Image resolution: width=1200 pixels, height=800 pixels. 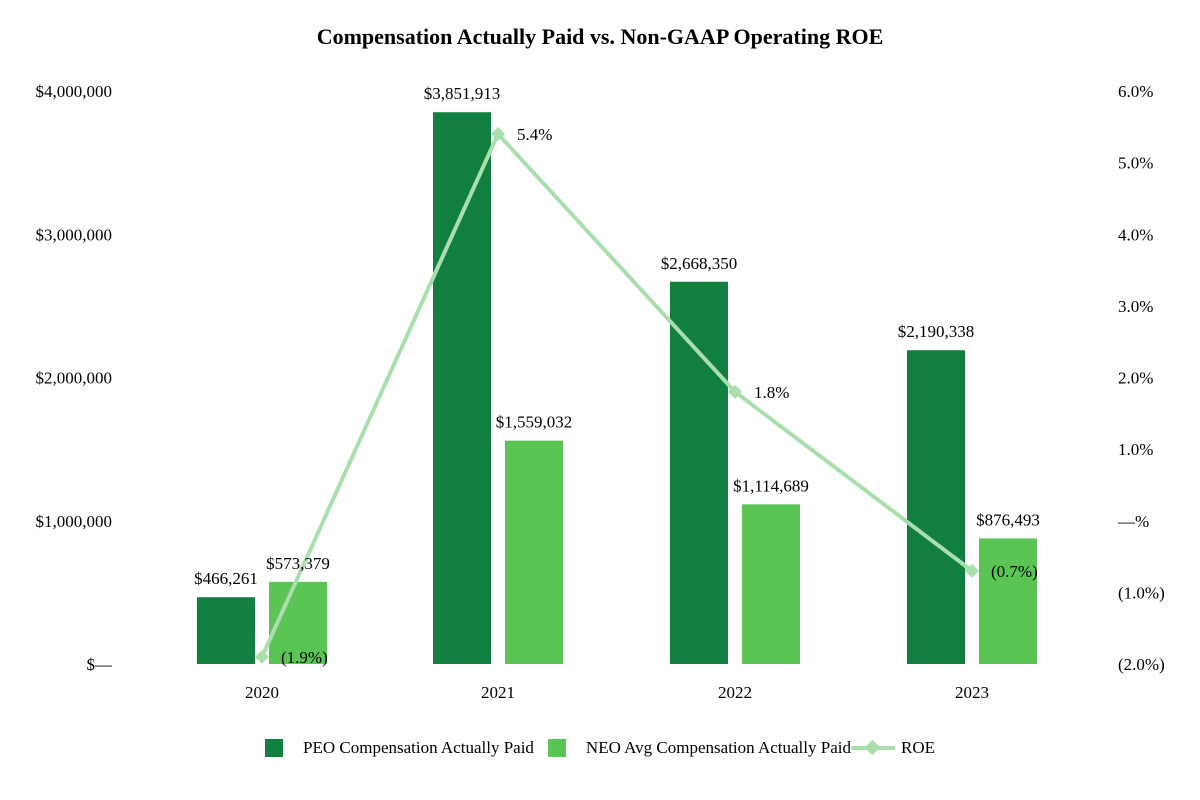 What do you see at coordinates (74, 234) in the screenshot?
I see `left-axis-tick-label: $3,000,000` at bounding box center [74, 234].